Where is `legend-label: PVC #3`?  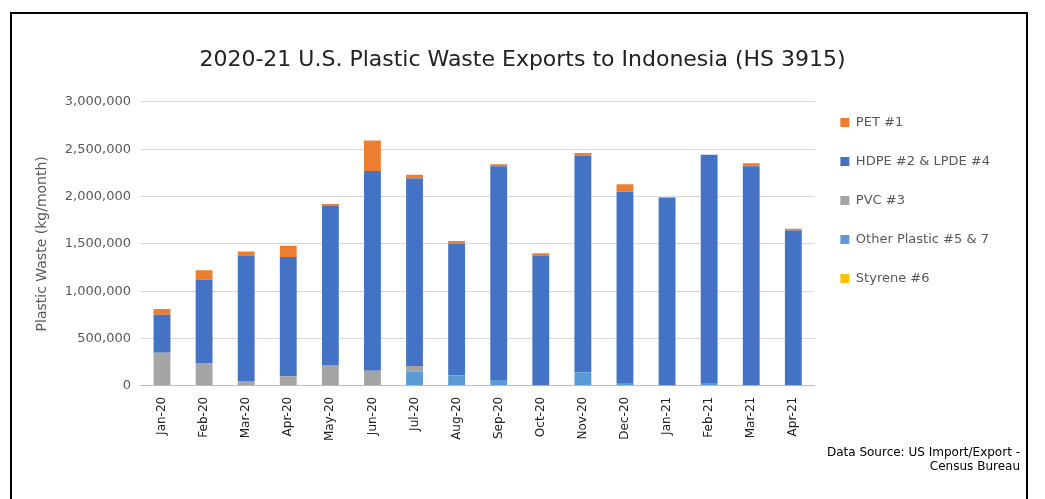 legend-label: PVC #3 is located at coordinates (880, 199).